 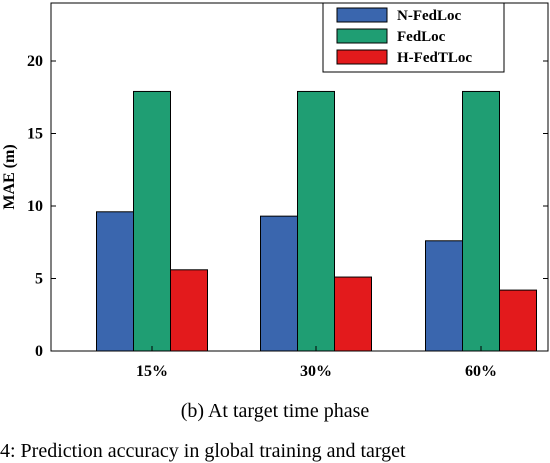 I want to click on bar-h-fedtloc-15pct, so click(x=189, y=310).